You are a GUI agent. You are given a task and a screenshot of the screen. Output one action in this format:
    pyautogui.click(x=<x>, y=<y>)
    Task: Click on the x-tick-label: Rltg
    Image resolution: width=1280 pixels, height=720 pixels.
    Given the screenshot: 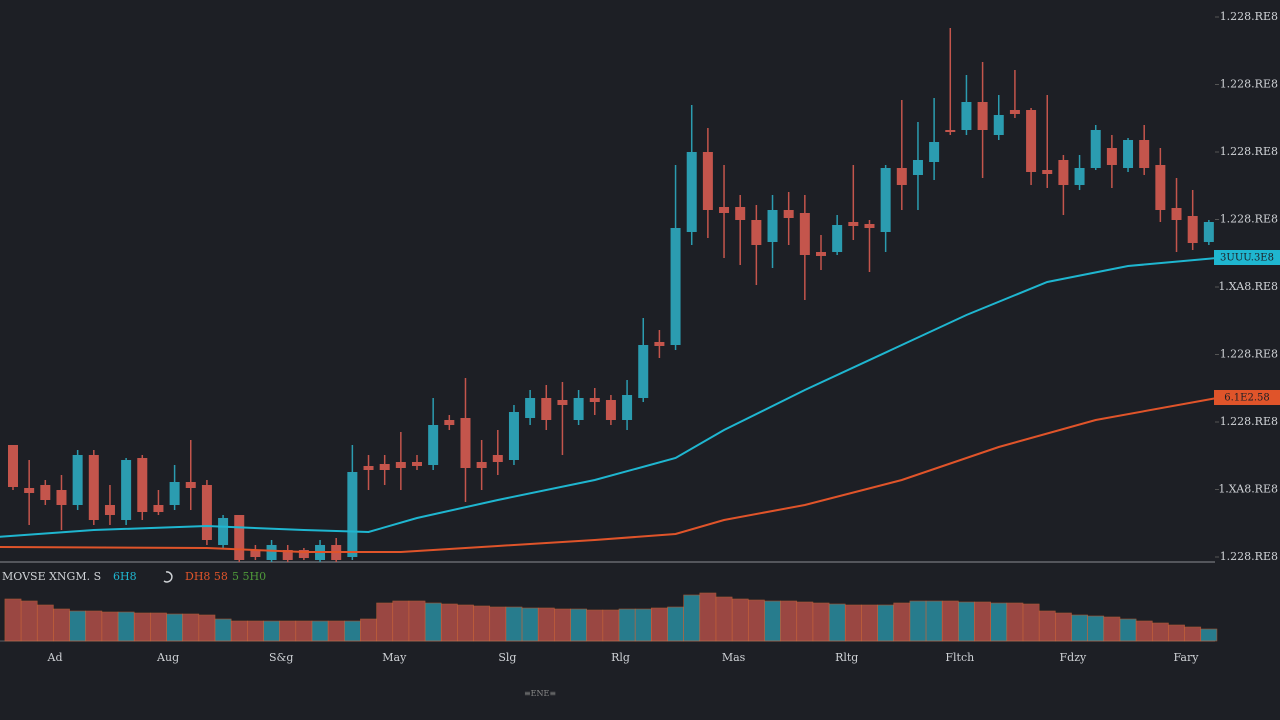 What is the action you would take?
    pyautogui.click(x=846, y=657)
    